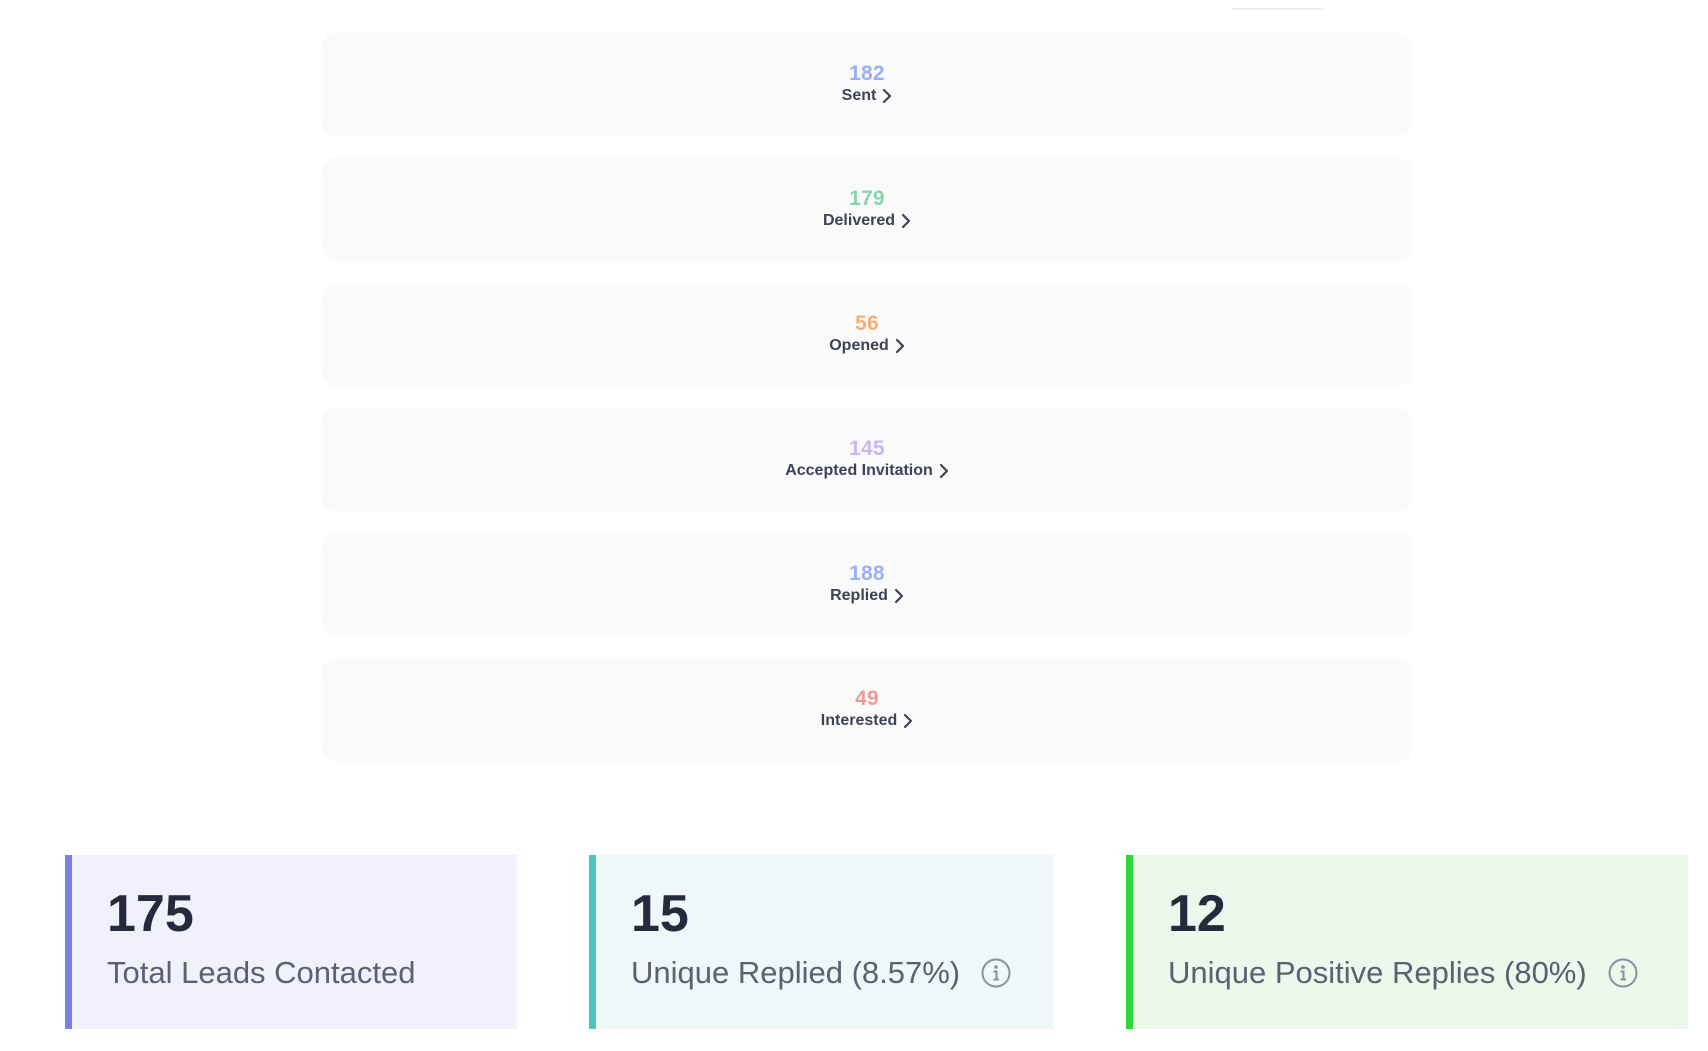  What do you see at coordinates (867, 573) in the screenshot?
I see `funnel-value: 188` at bounding box center [867, 573].